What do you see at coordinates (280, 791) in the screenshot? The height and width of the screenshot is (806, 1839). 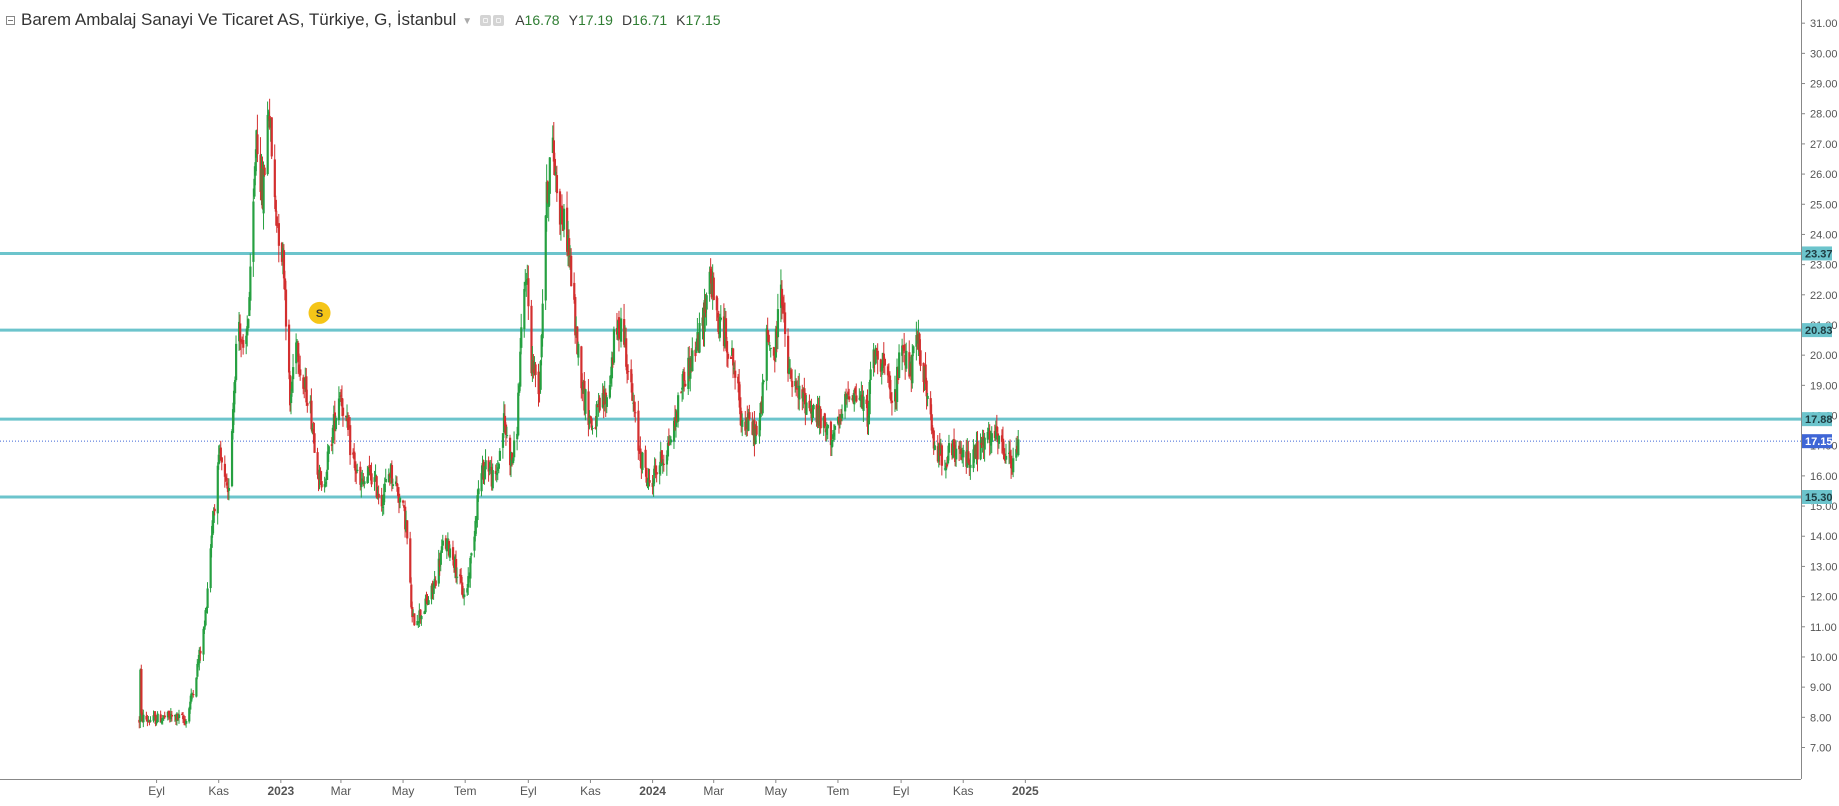 I see `x-tick-label: 2023` at bounding box center [280, 791].